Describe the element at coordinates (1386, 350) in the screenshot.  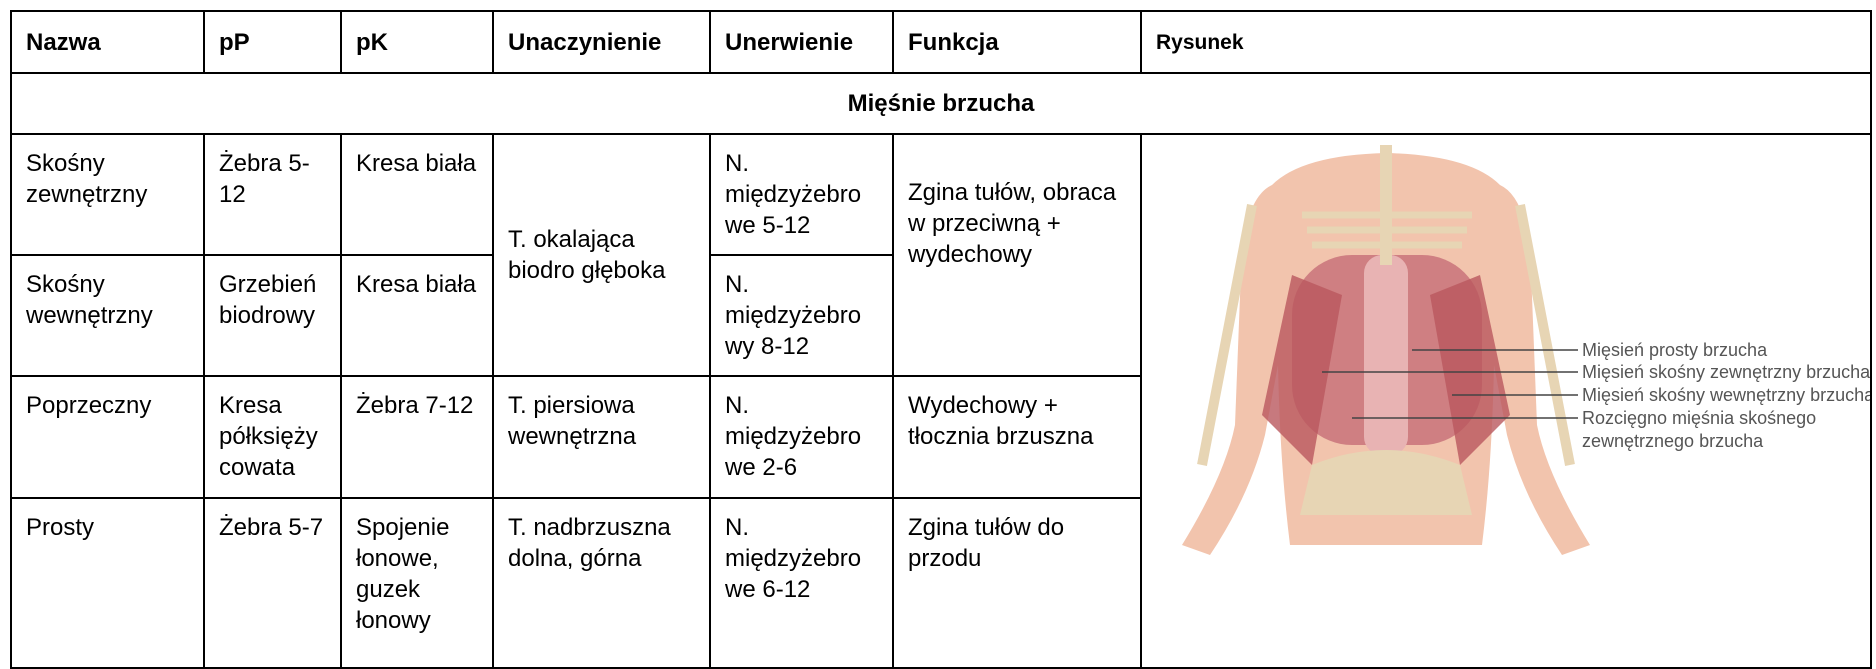
I see `illustration` at that location.